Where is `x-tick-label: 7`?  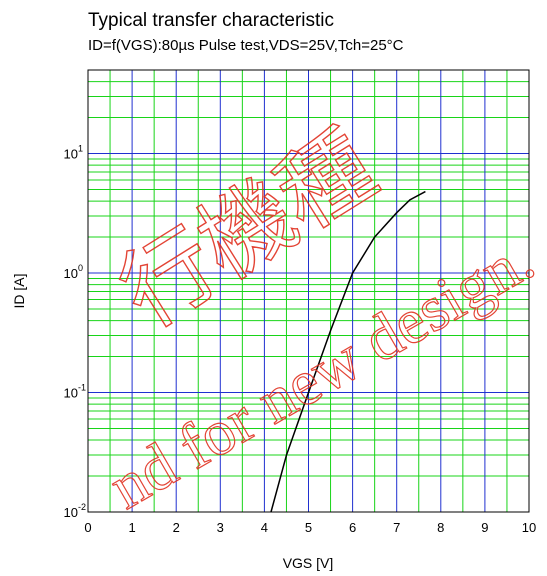 x-tick-label: 7 is located at coordinates (396, 527).